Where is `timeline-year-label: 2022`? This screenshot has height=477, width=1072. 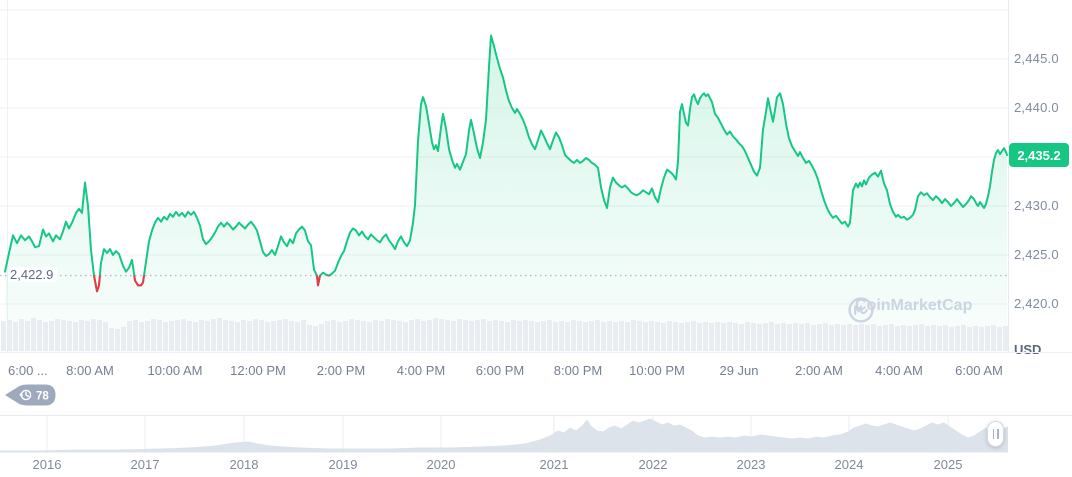 timeline-year-label: 2022 is located at coordinates (653, 464).